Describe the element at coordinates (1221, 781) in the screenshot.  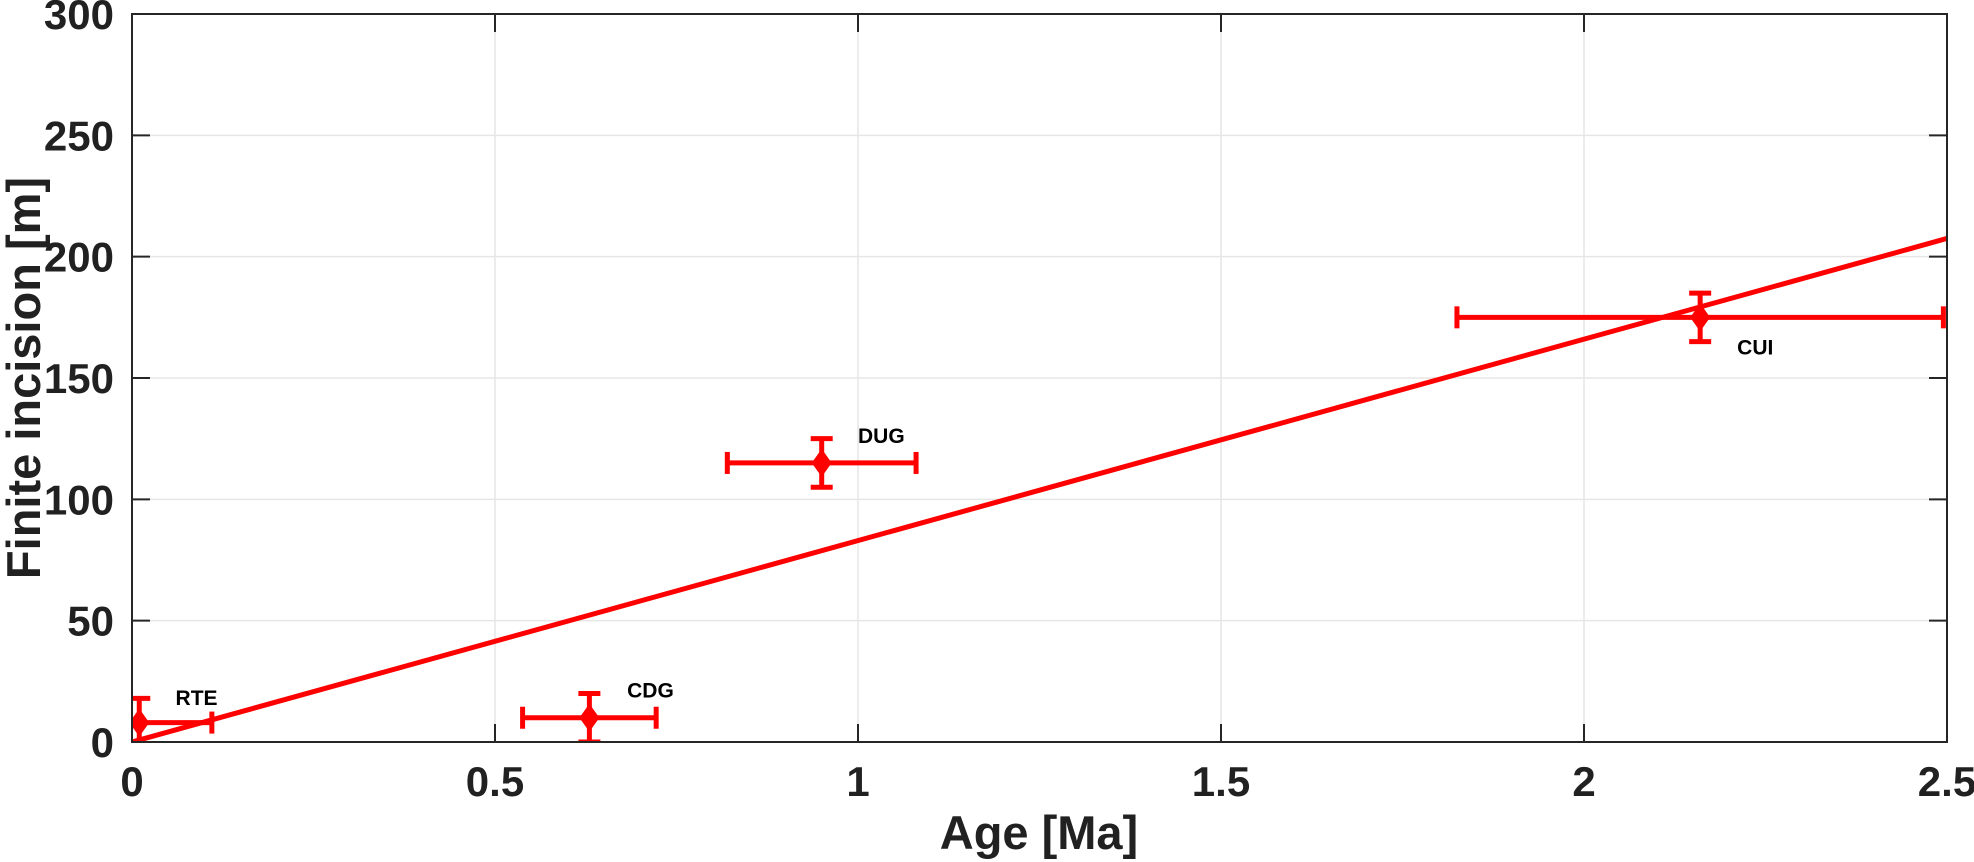
I see `x-tick-label: 1.5` at that location.